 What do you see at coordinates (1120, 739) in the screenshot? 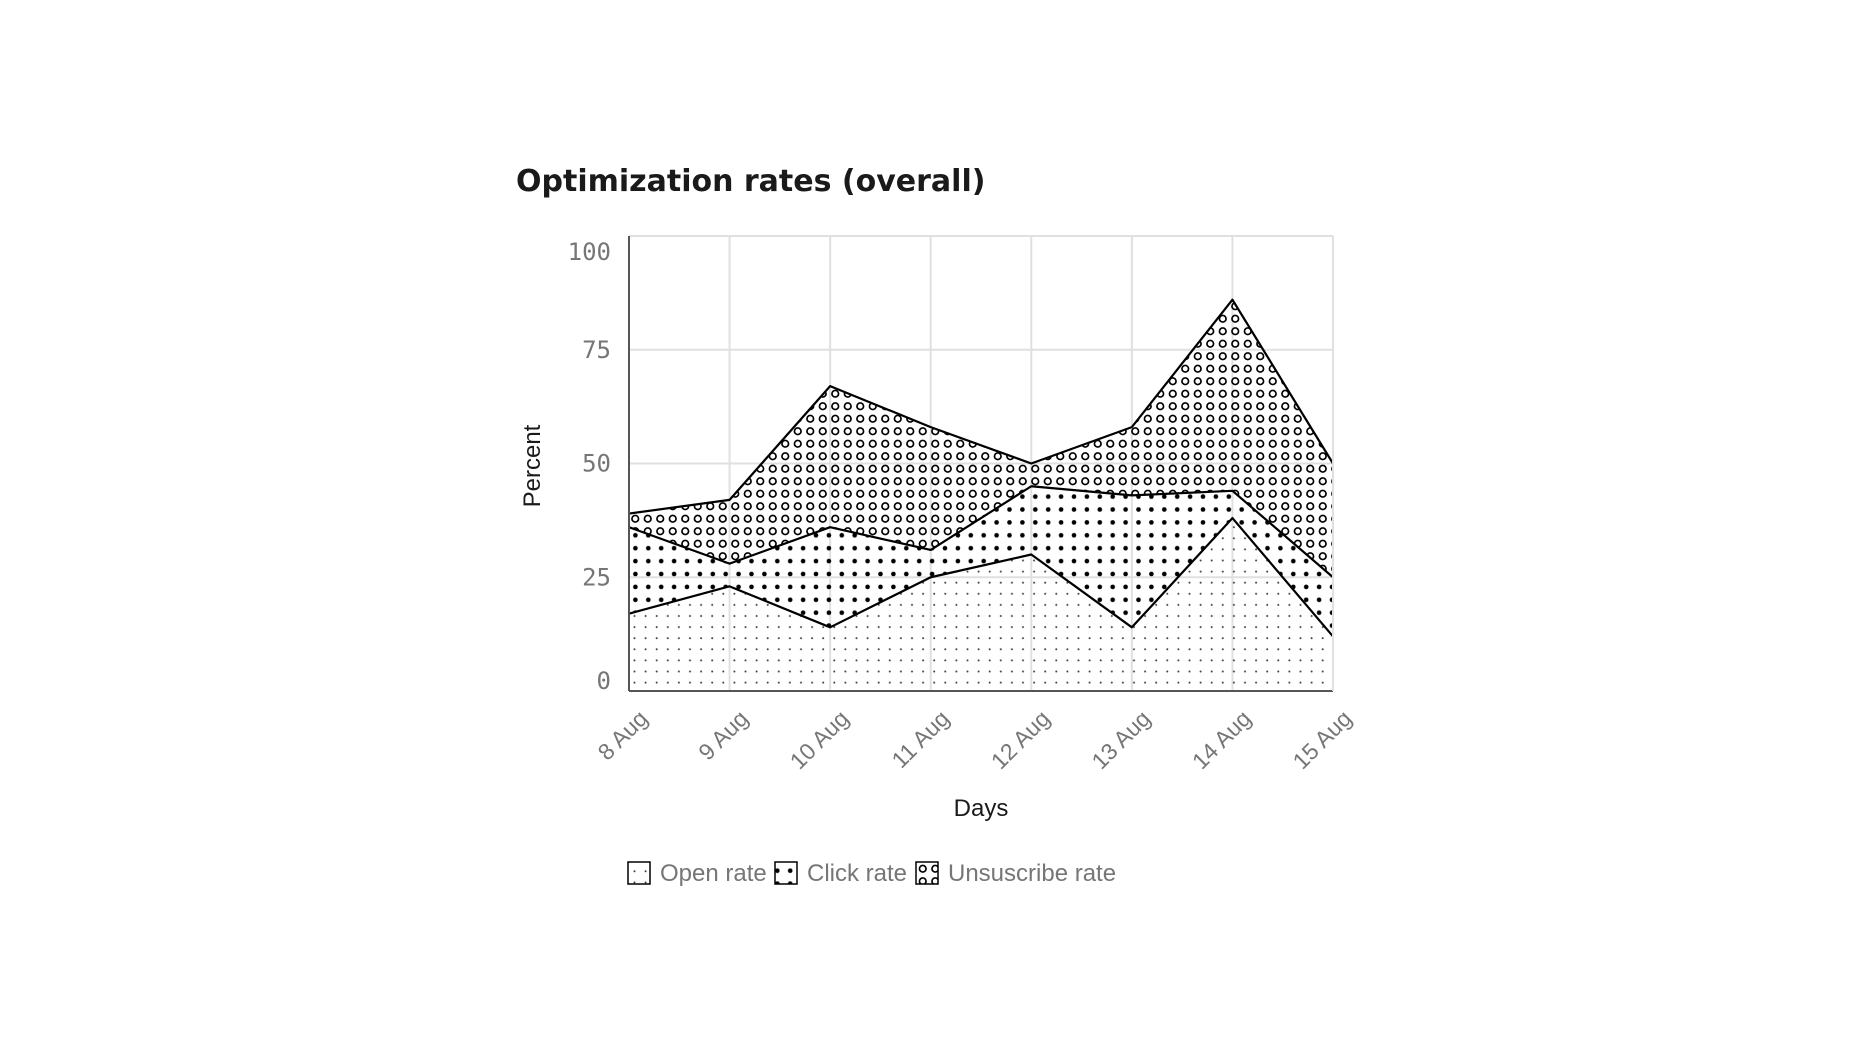
I see `x-tick-label: 13 Aug` at bounding box center [1120, 739].